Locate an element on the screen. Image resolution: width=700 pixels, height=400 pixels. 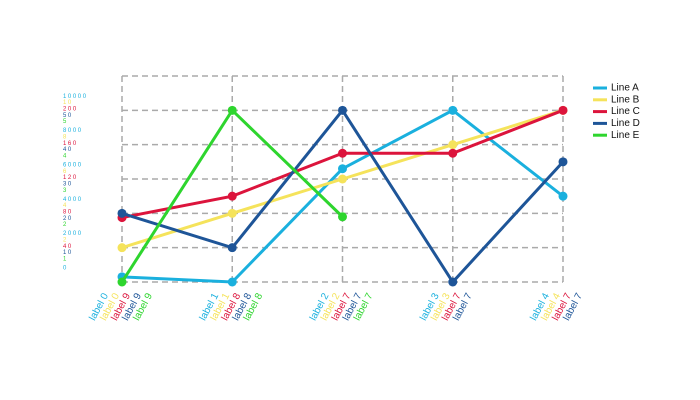
y-tick-label: 160 is located at coordinates (70, 144).